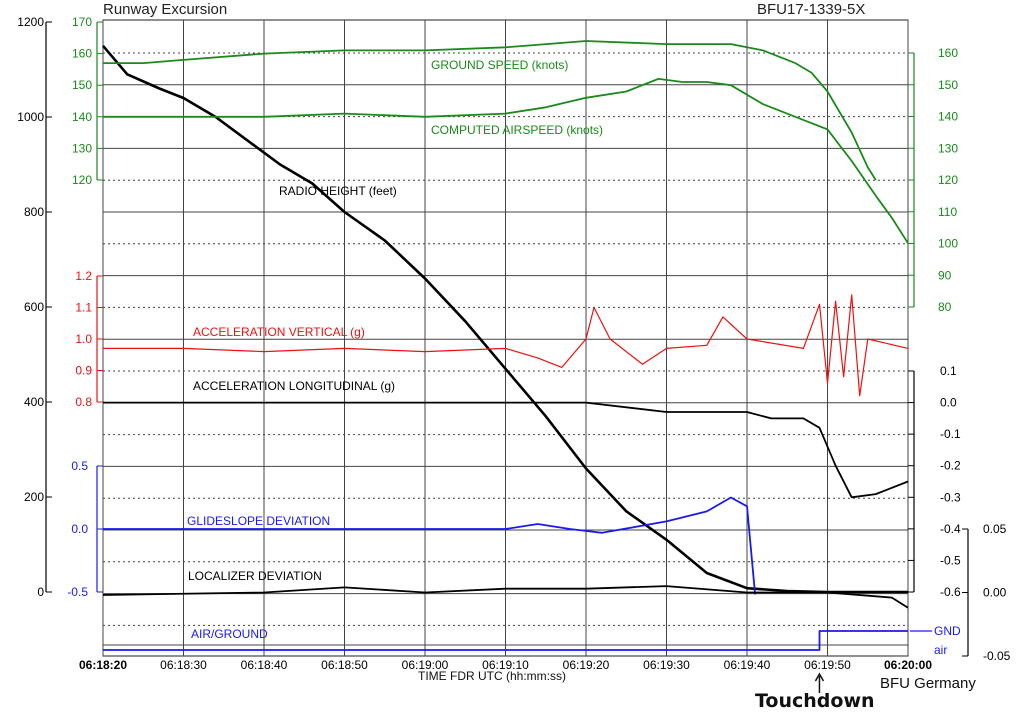 The width and height of the screenshot is (1024, 728). I want to click on credit: BFU Germany, so click(928, 683).